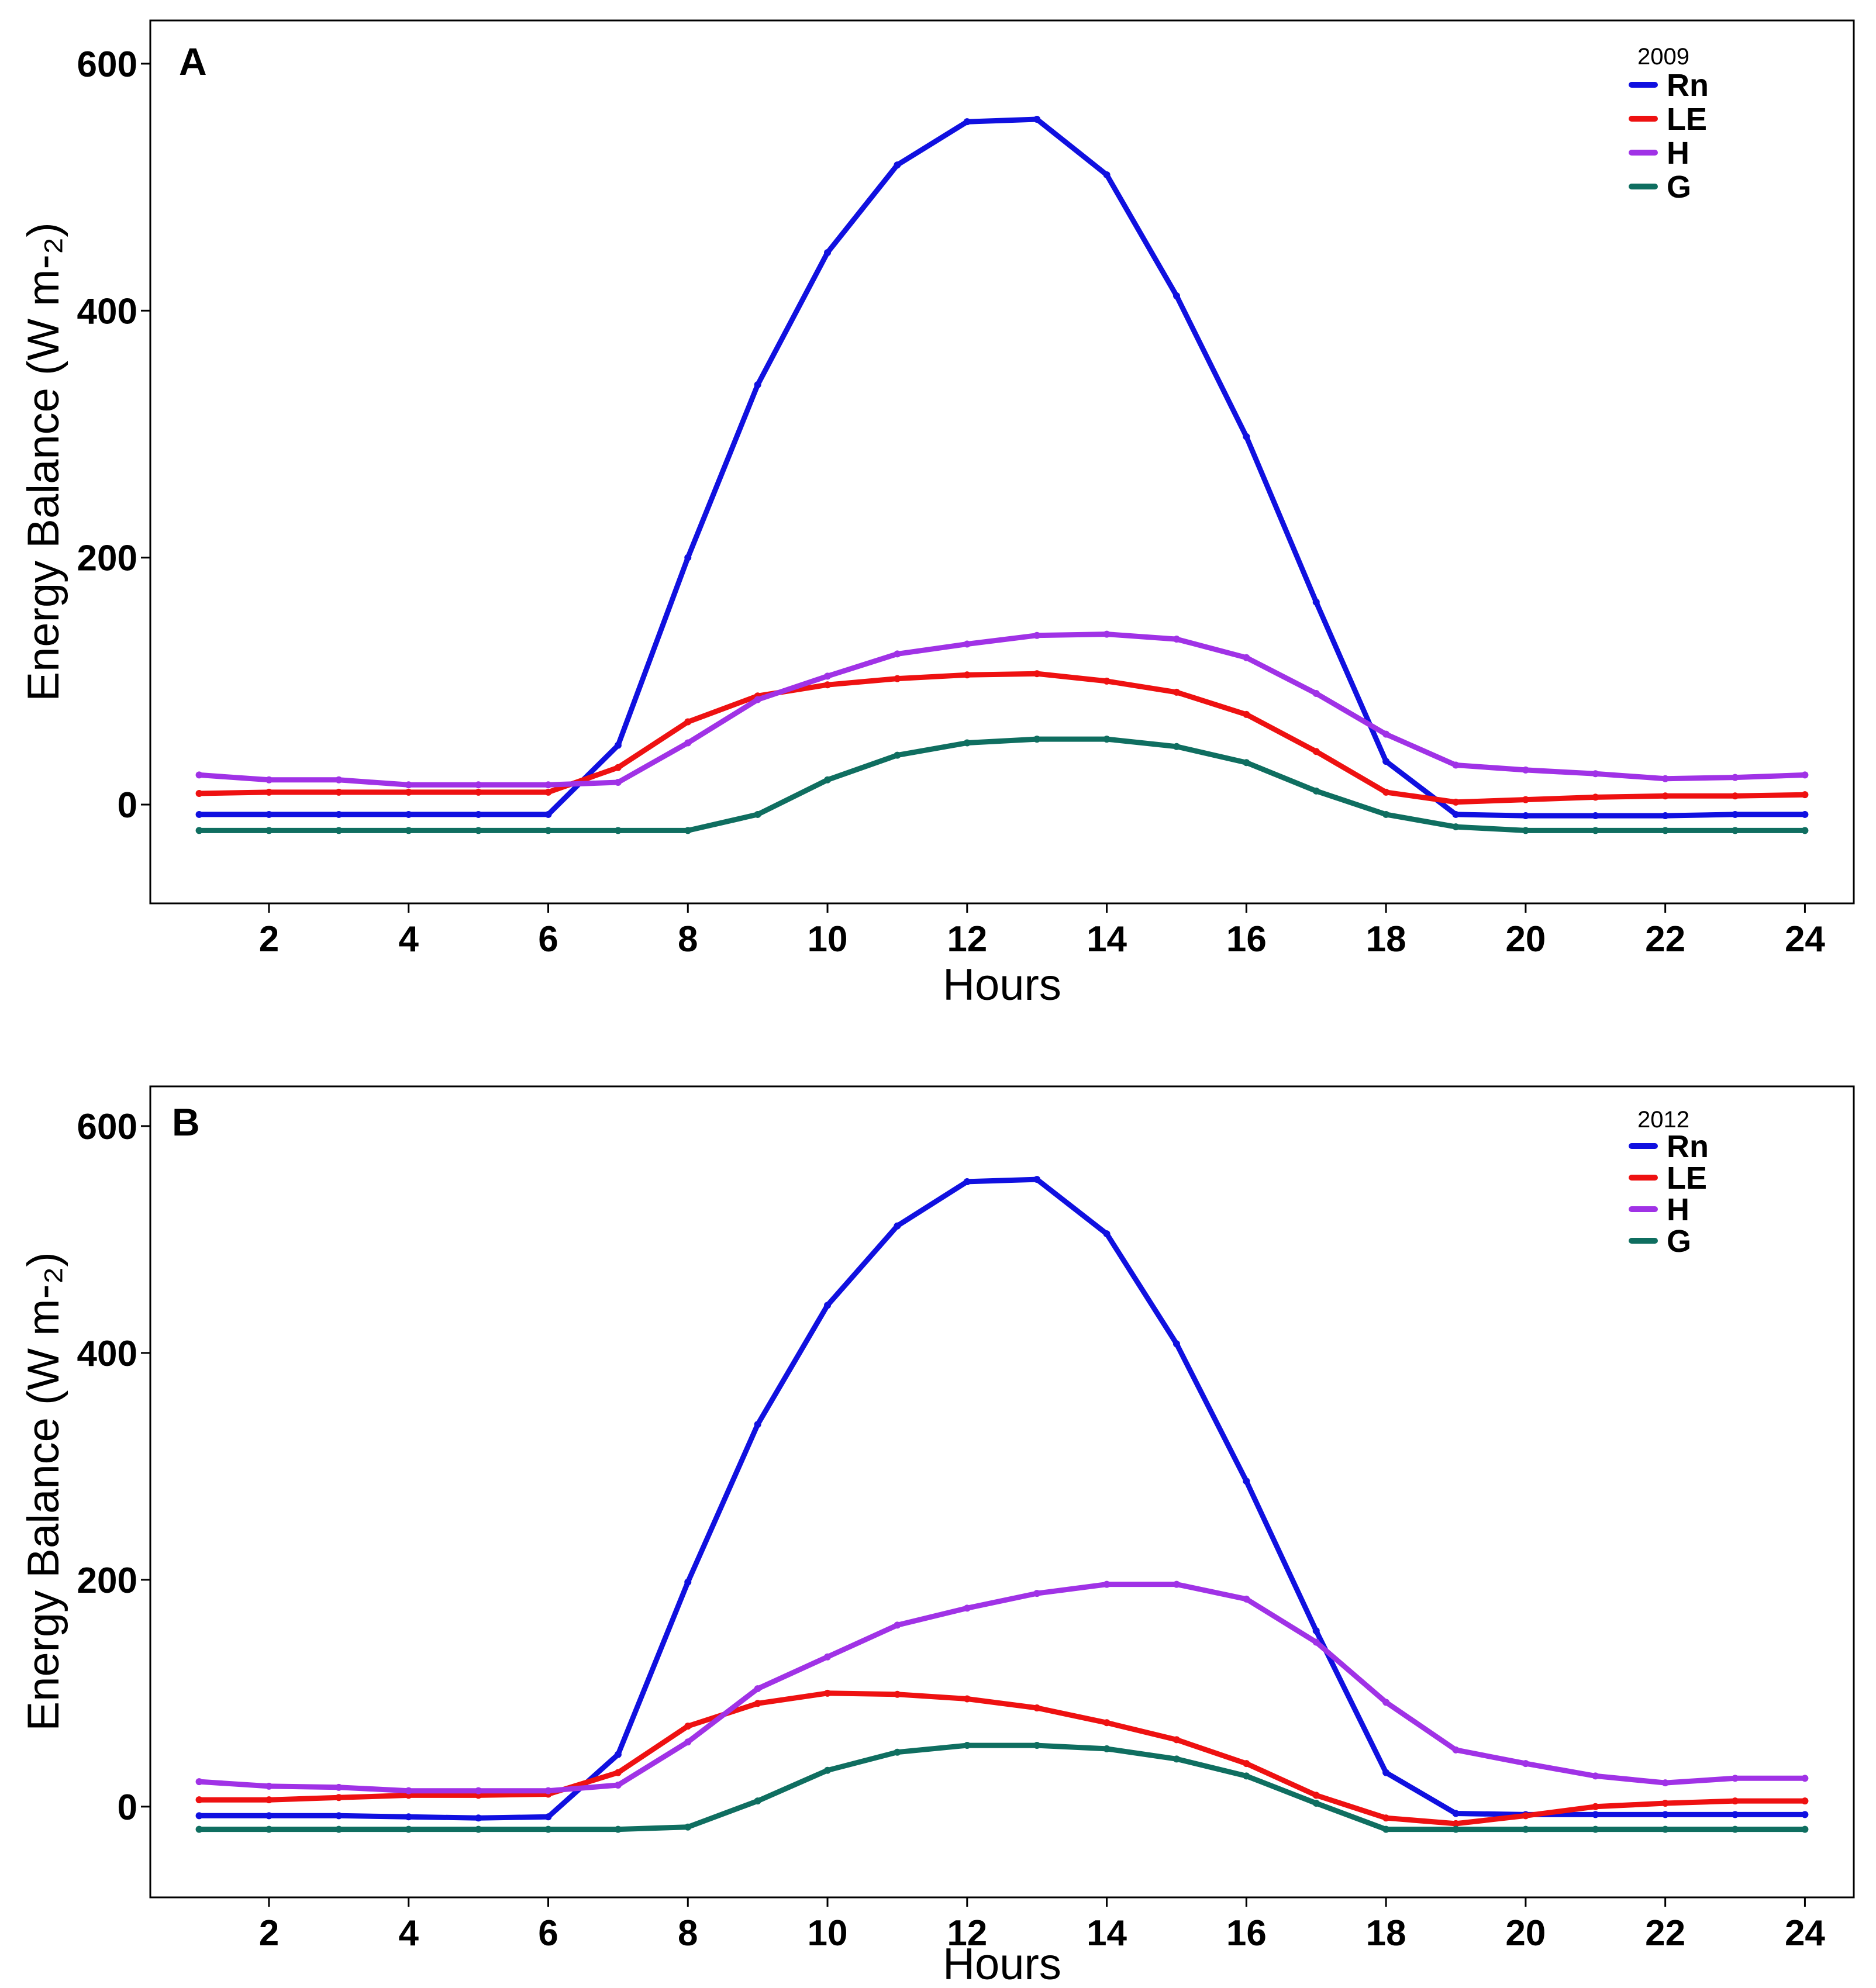 The width and height of the screenshot is (1876, 1988). Describe the element at coordinates (1687, 120) in the screenshot. I see `legend-label-le: LE` at that location.